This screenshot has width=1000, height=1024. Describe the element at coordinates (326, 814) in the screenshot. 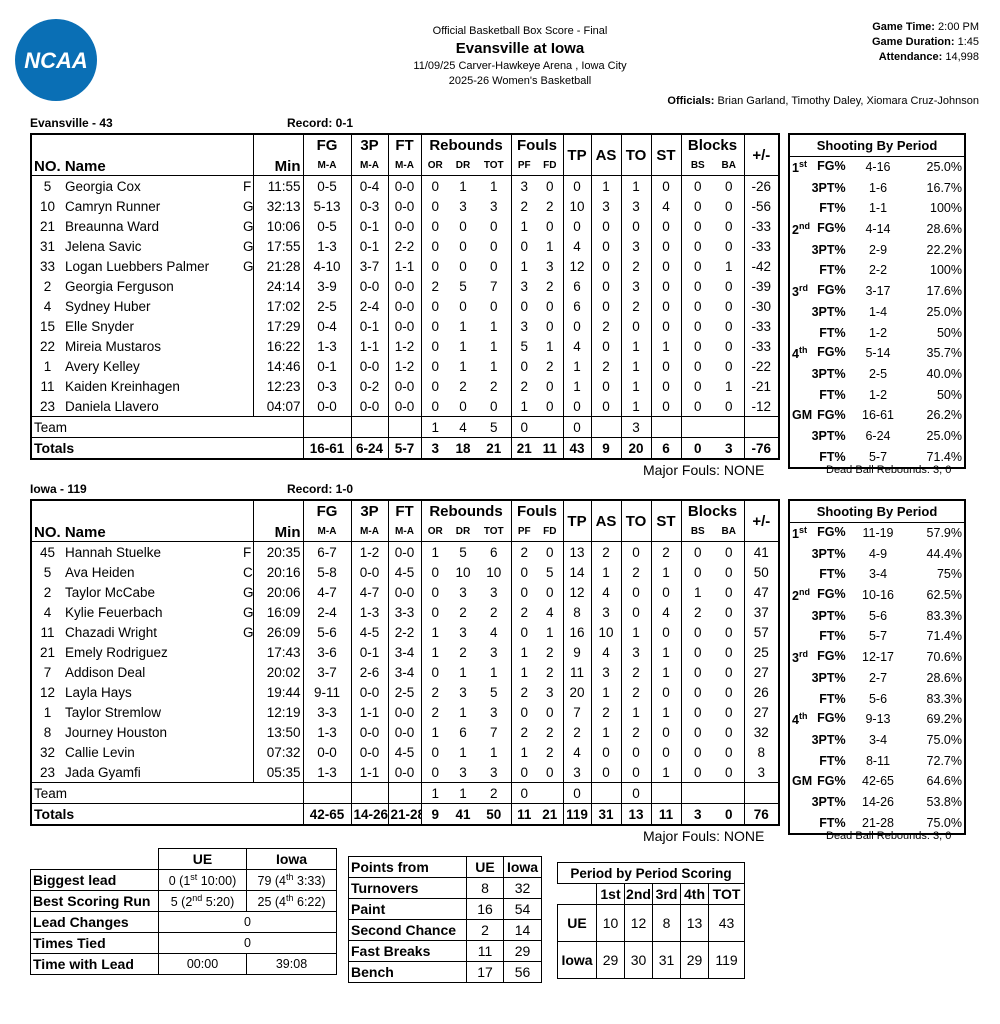

I see `stat-cell: 42-65` at that location.